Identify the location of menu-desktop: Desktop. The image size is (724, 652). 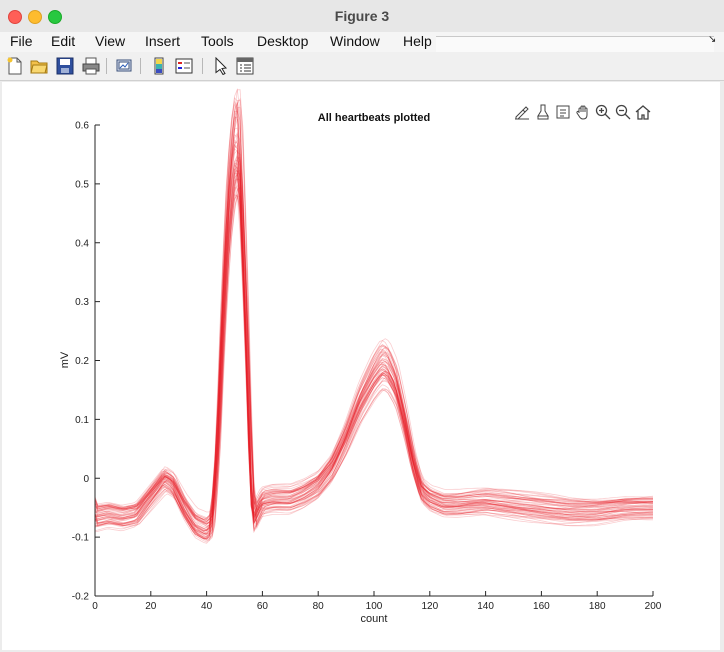
(283, 41).